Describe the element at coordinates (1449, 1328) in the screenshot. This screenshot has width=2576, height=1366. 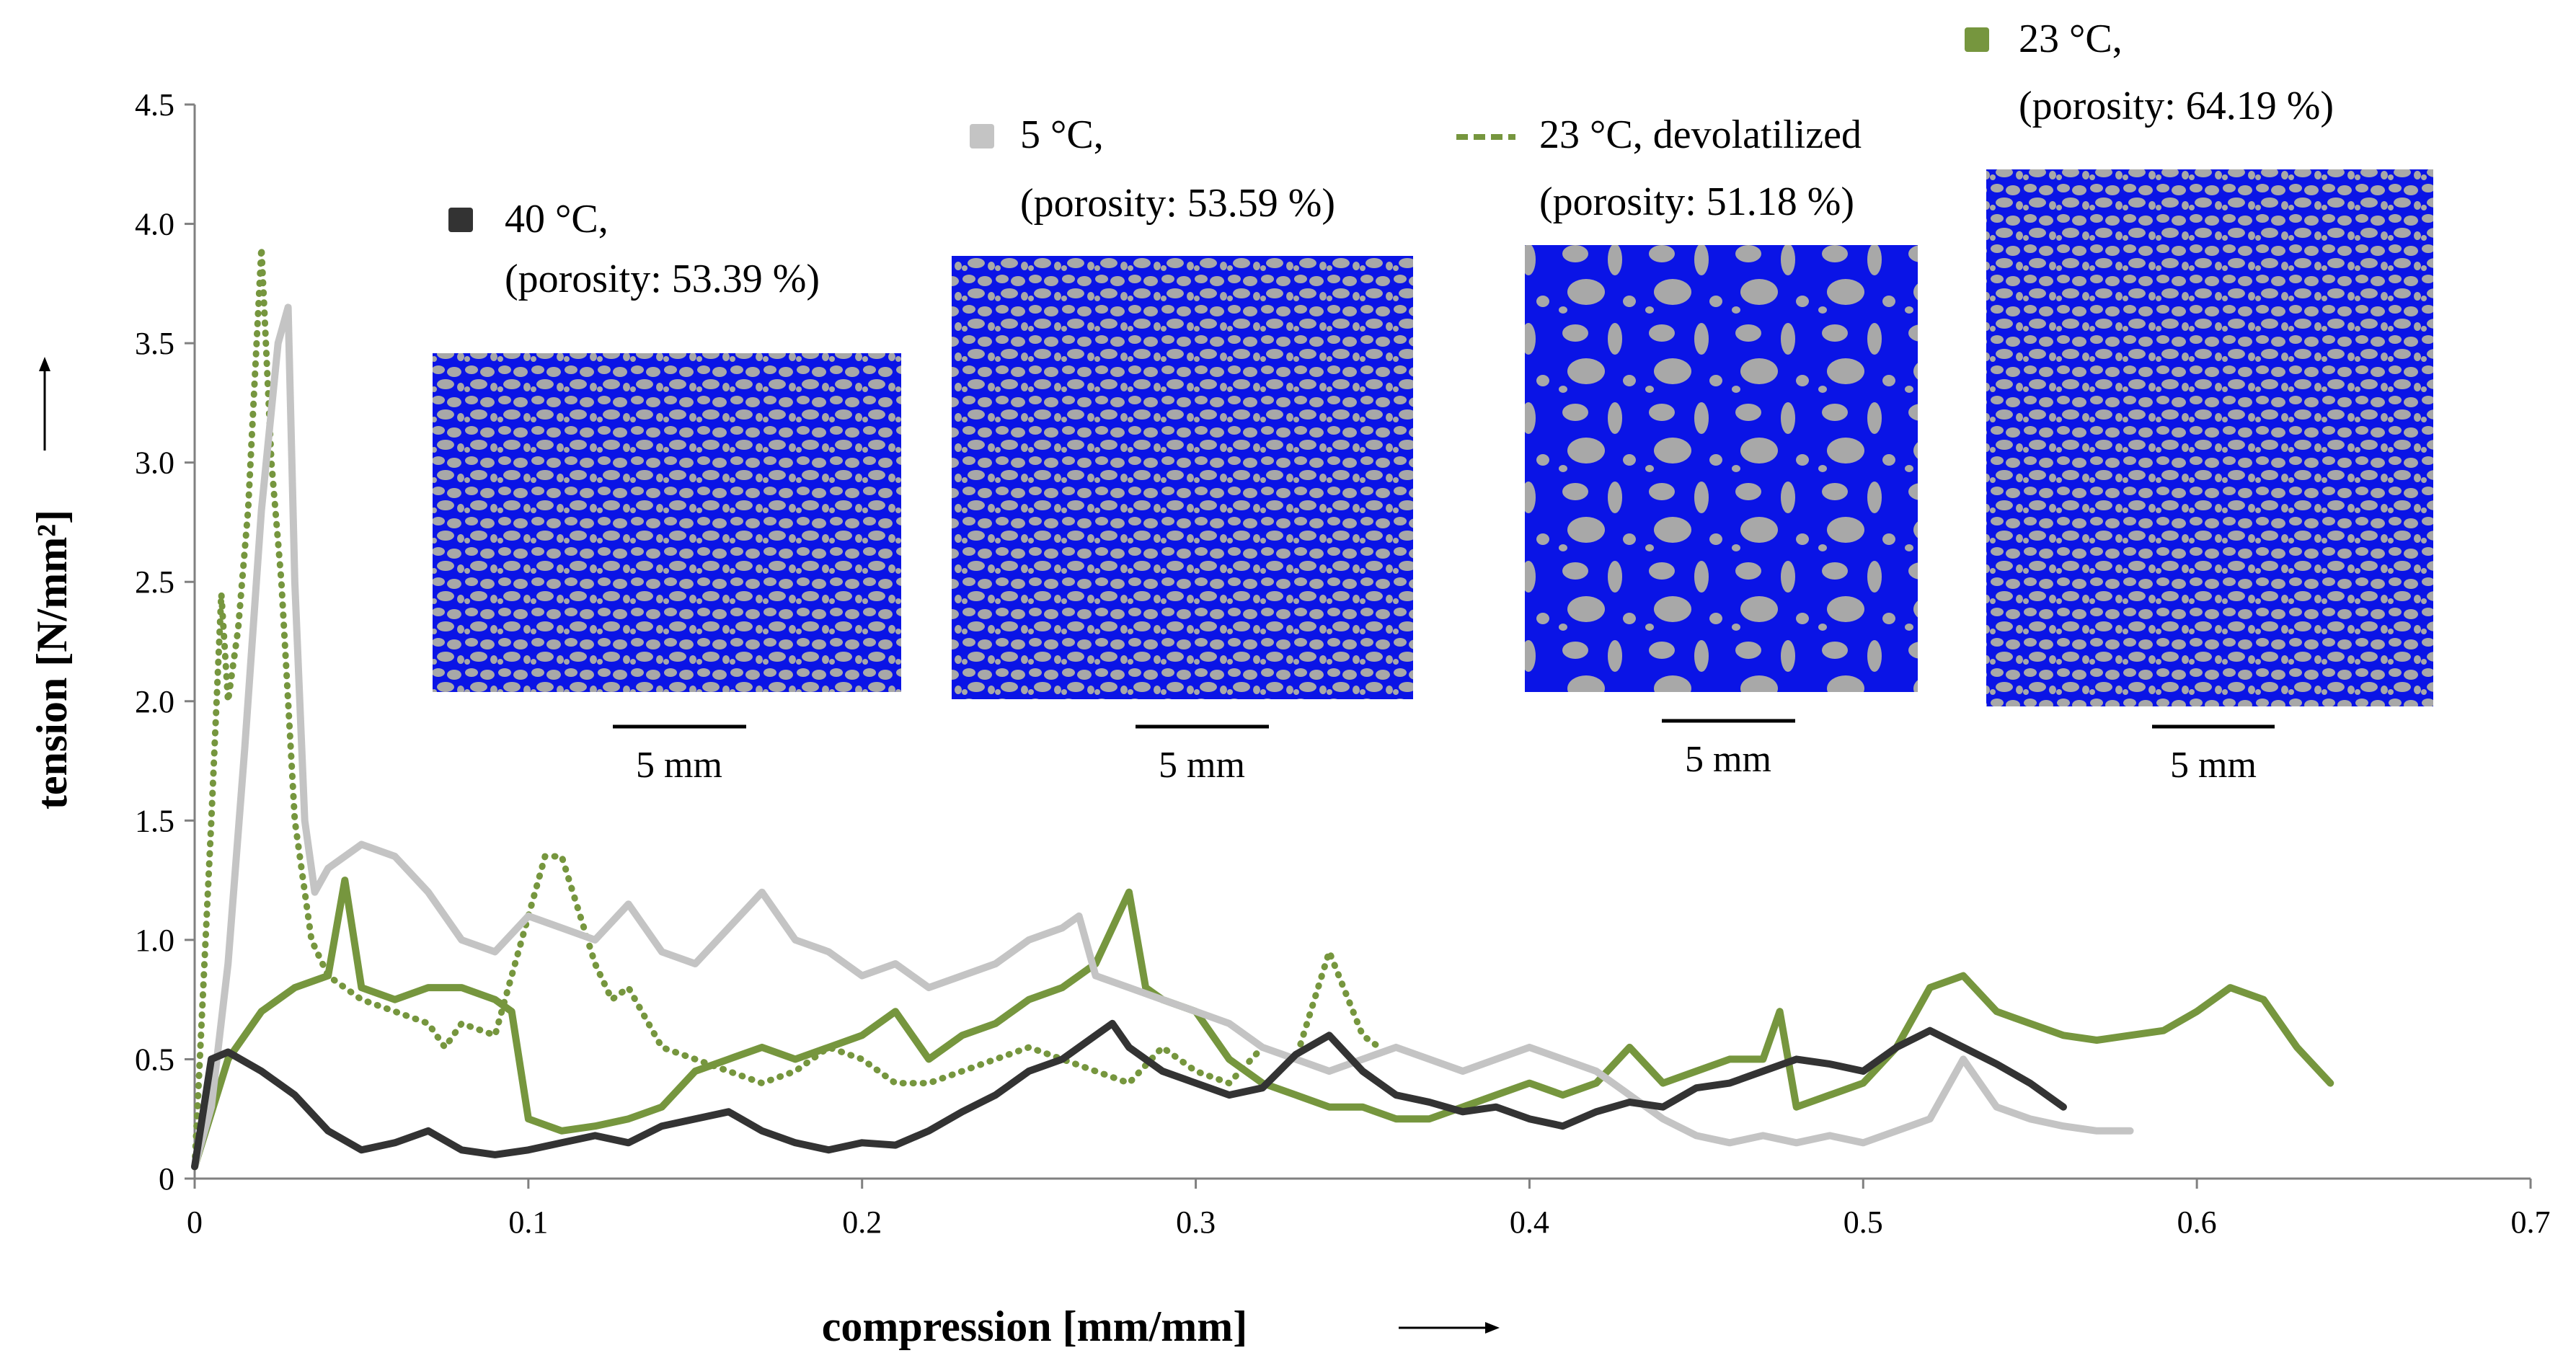
I see `x-axis-arrow` at that location.